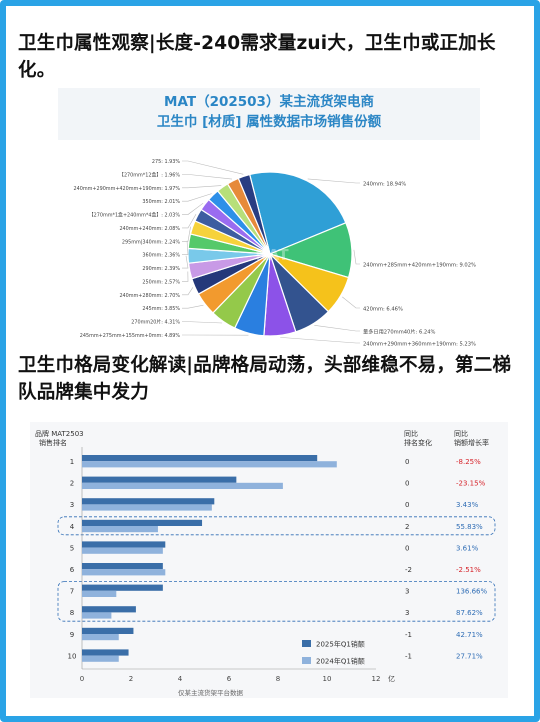  Describe the element at coordinates (53, 442) in the screenshot. I see `rank-header: 销售排名` at that location.